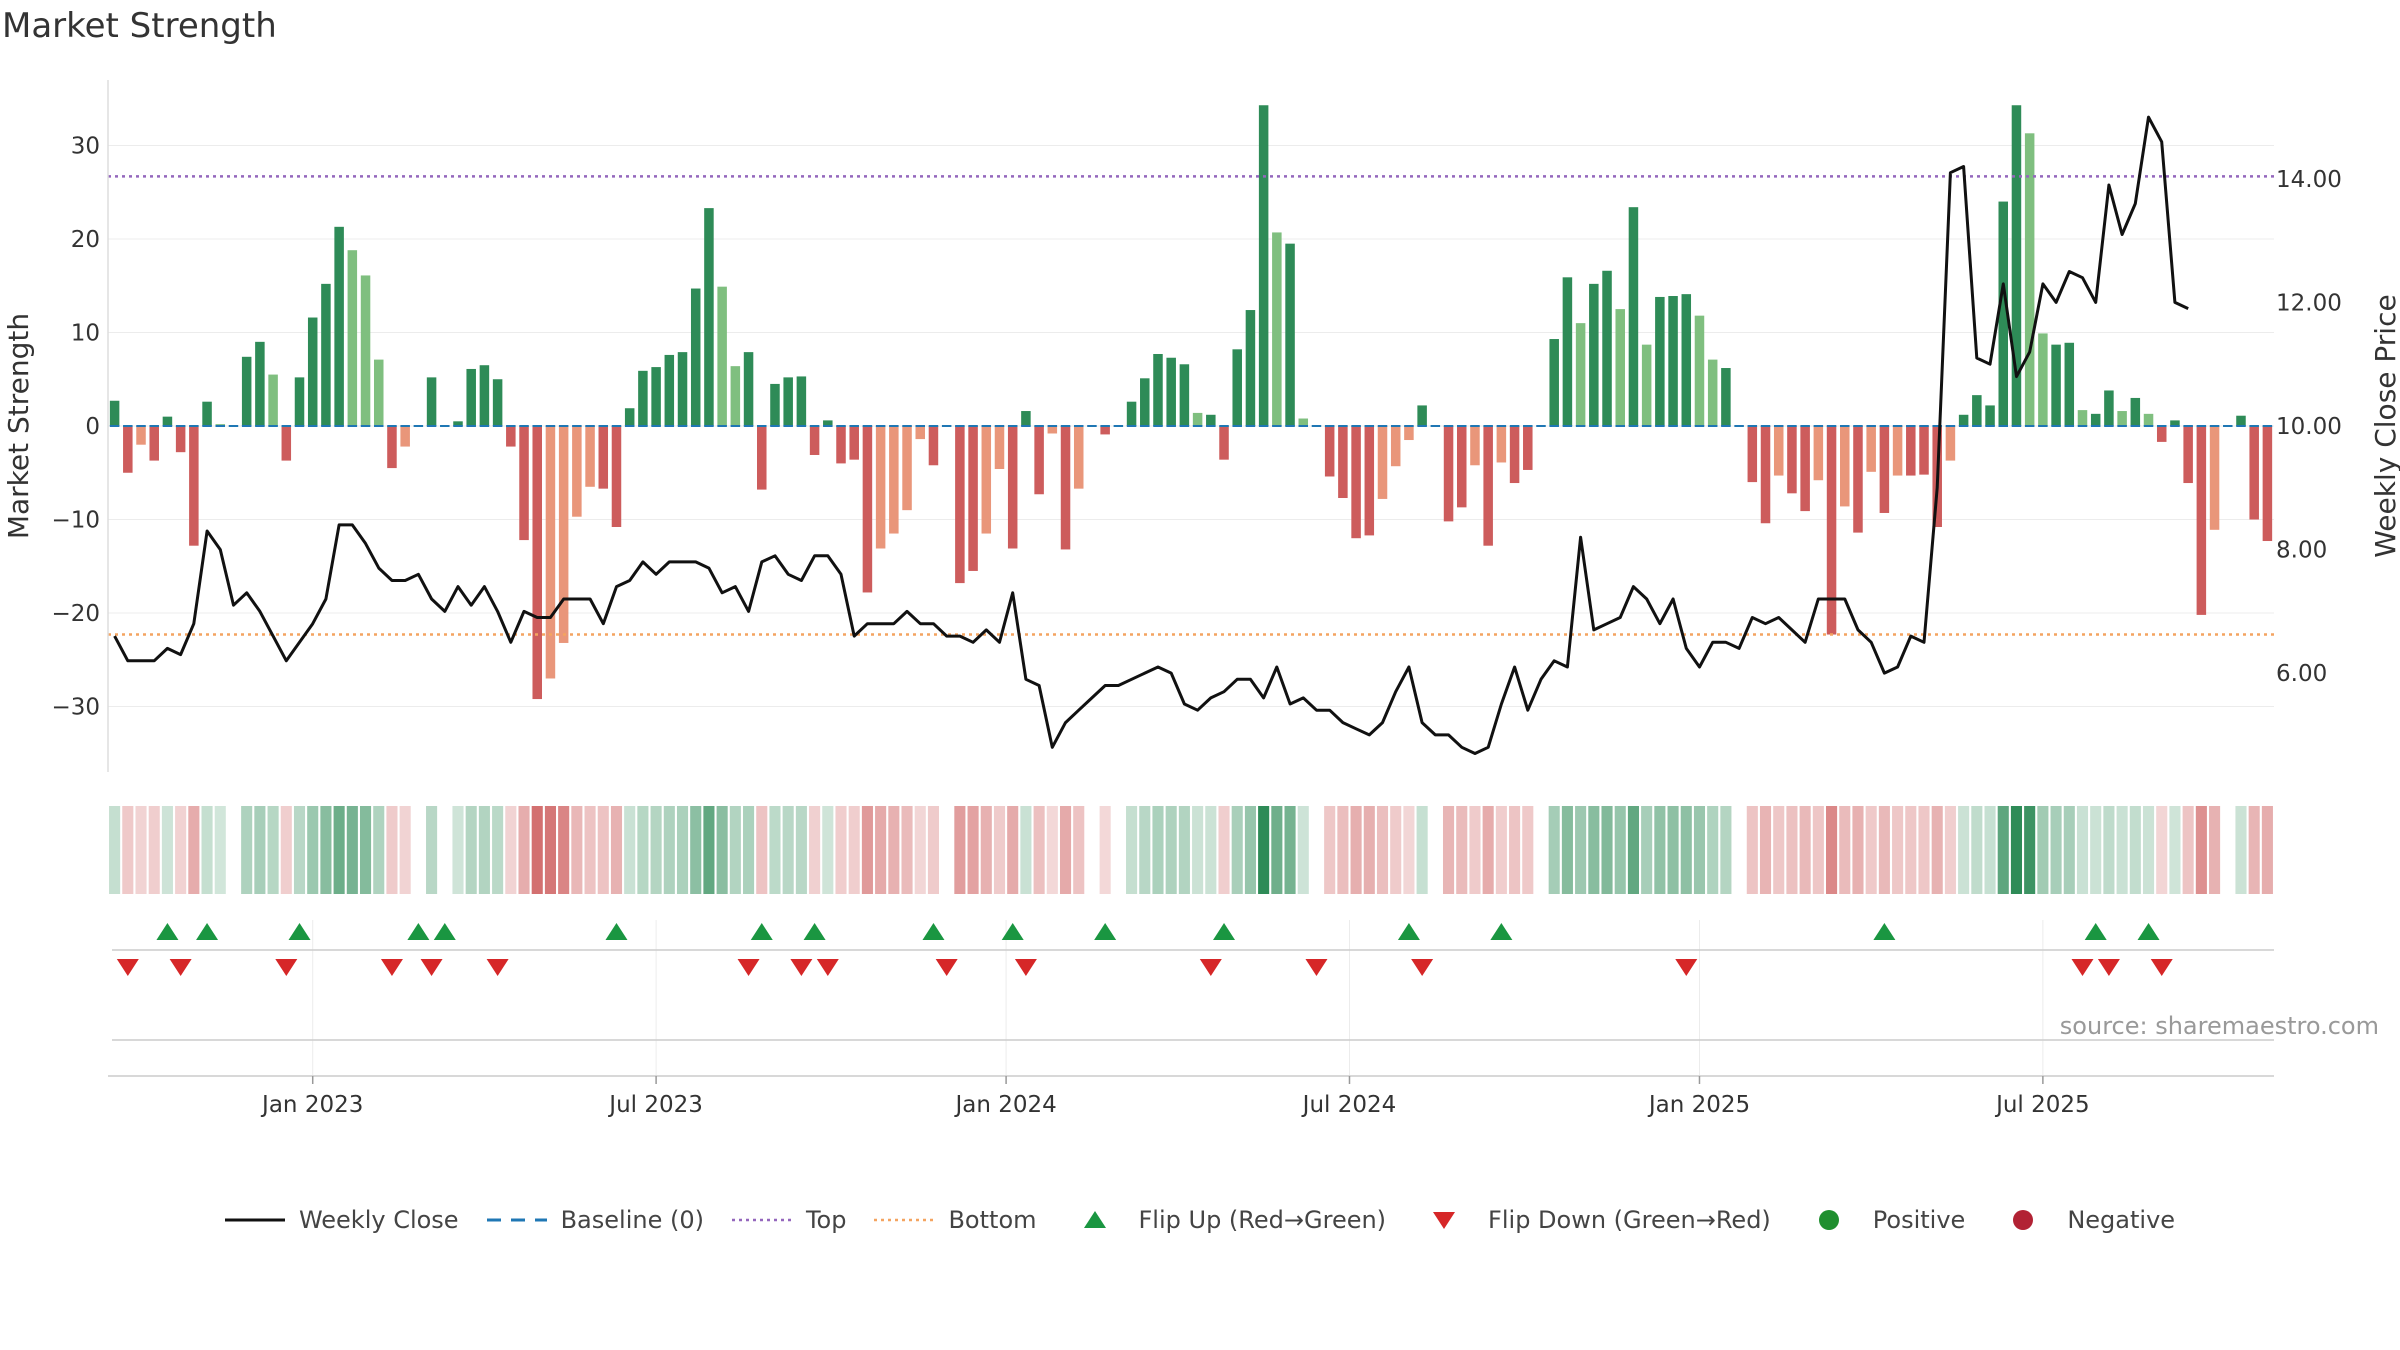 This screenshot has width=2400, height=1350. What do you see at coordinates (1592, 1220) in the screenshot?
I see `legend-item-flip_down: Flip Down (Green→Red)` at bounding box center [1592, 1220].